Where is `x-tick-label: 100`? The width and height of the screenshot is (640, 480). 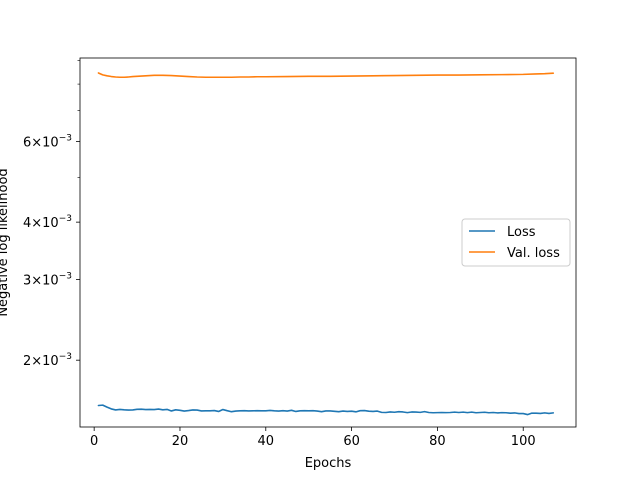
x-tick-label: 100 is located at coordinates (523, 441).